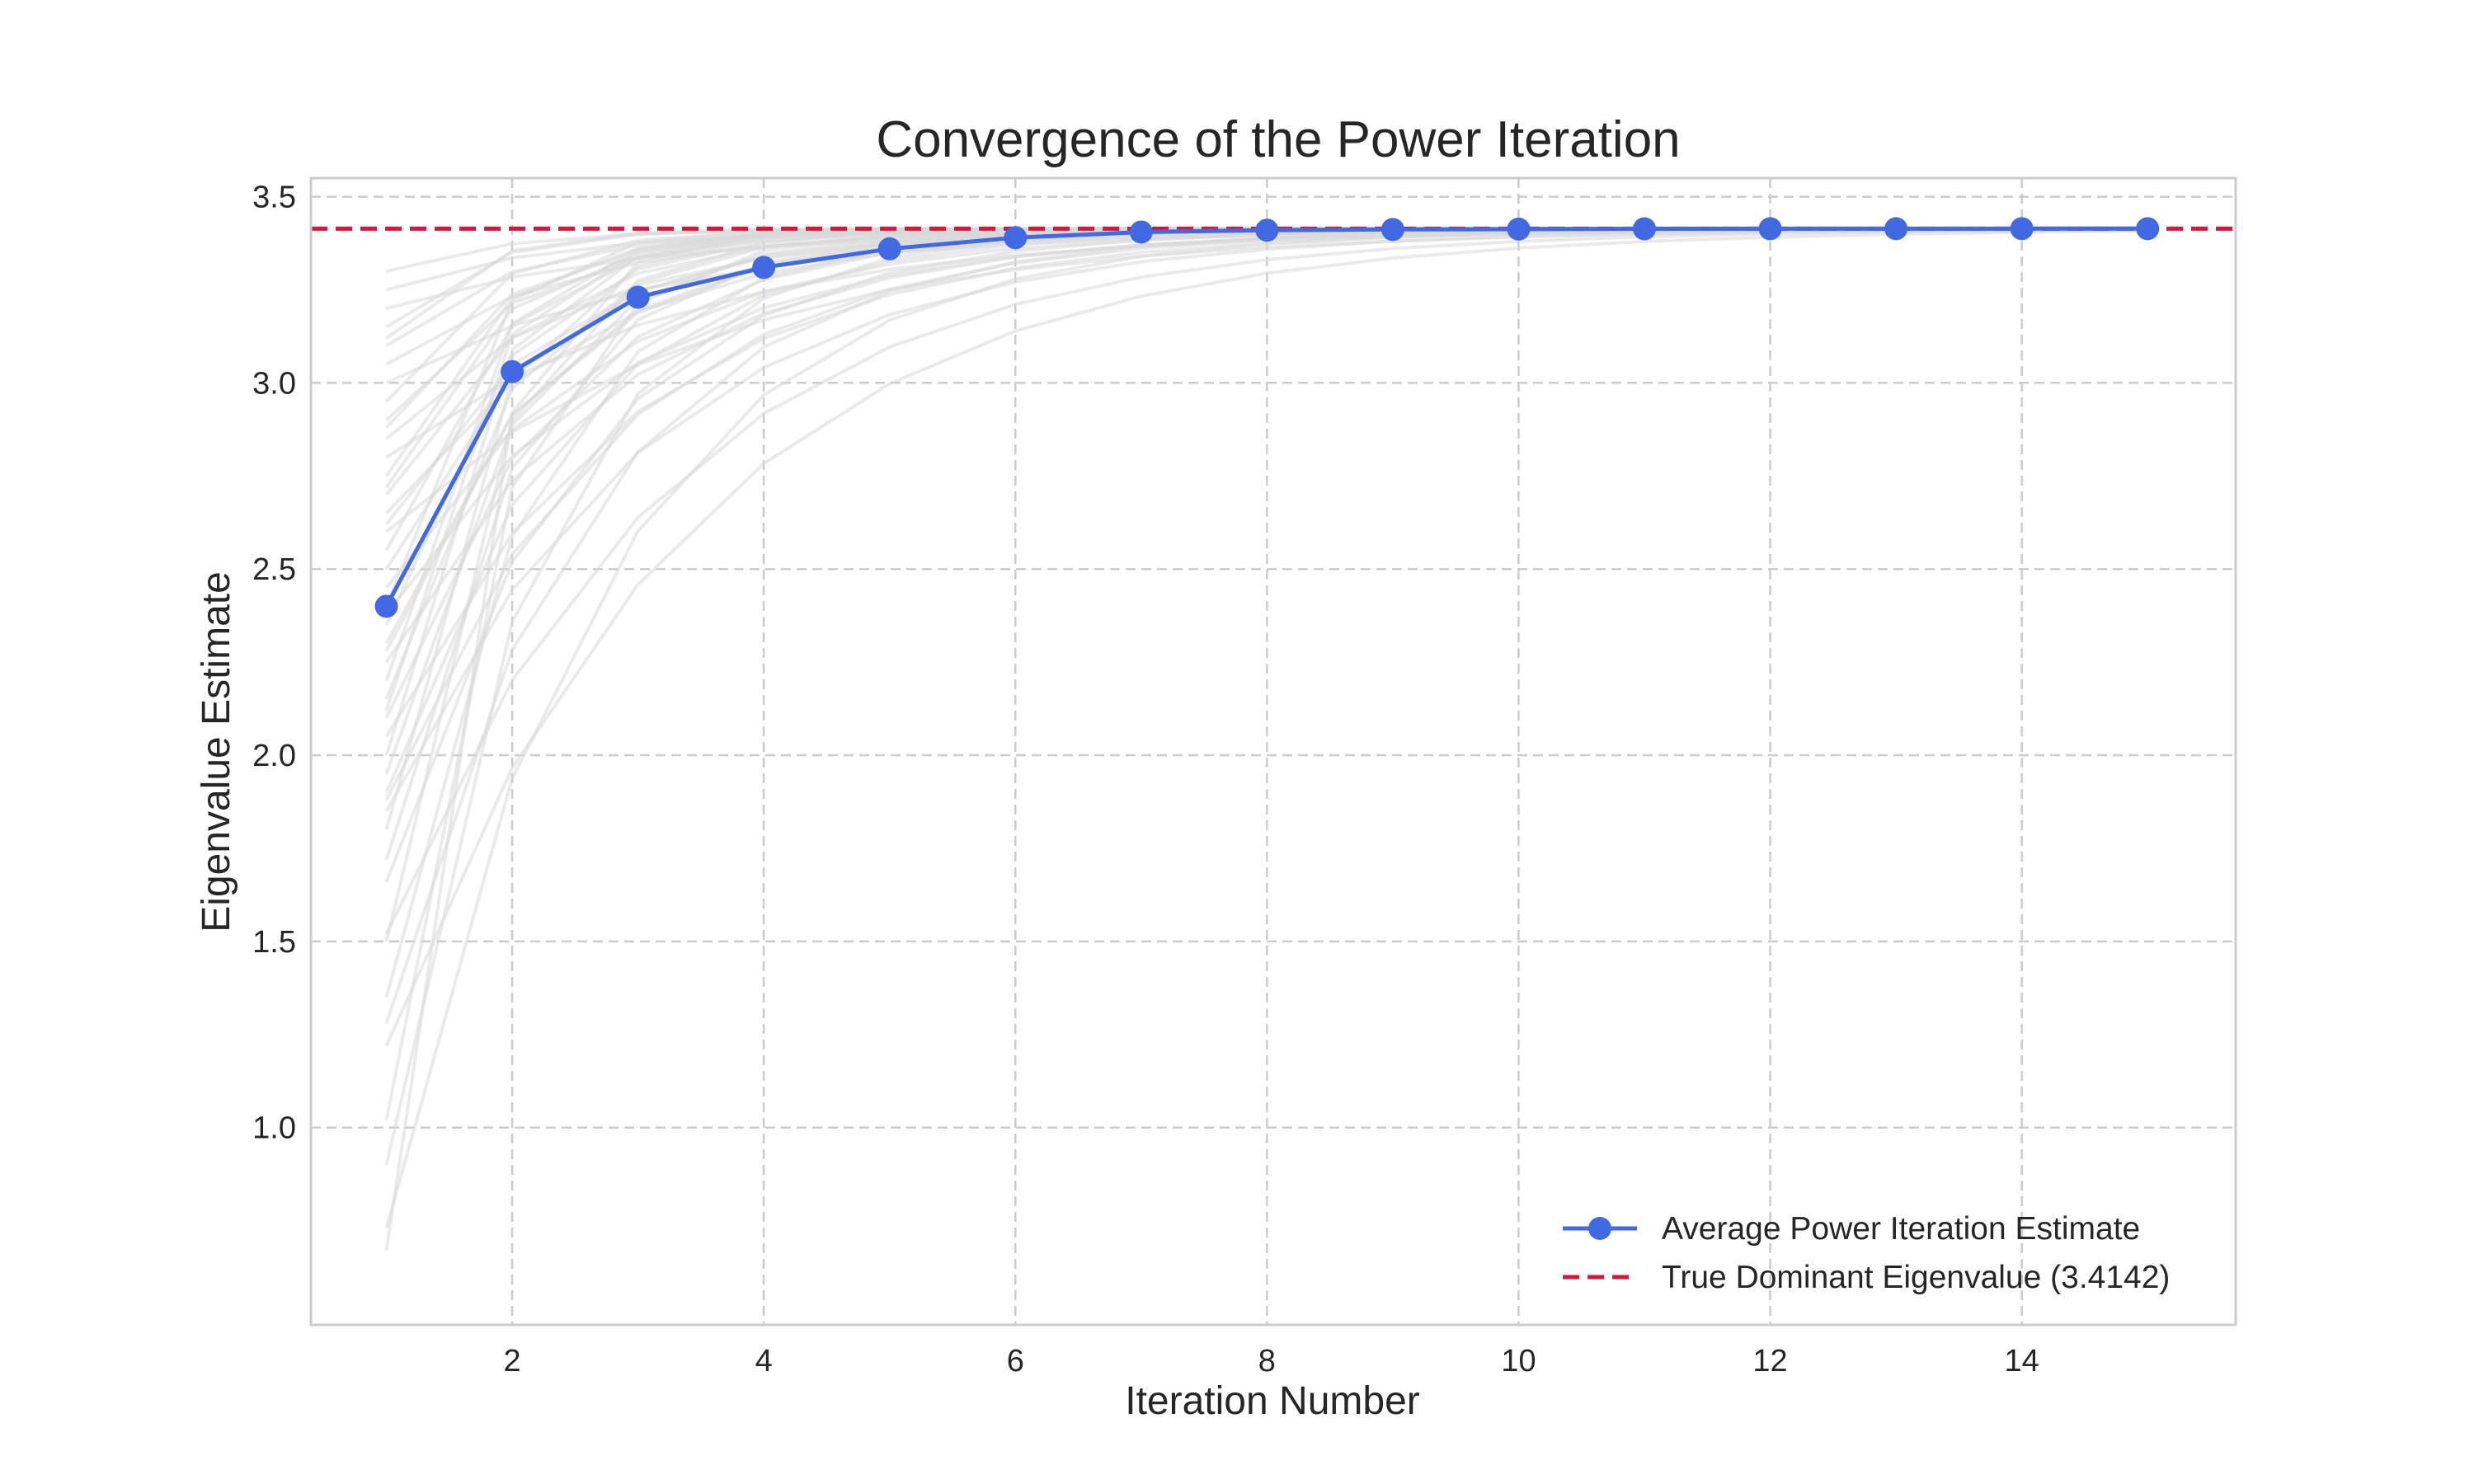  What do you see at coordinates (274, 663) in the screenshot?
I see `y-axis-ticks: 1.0 1.5 2.0 2.5 3.0 3.5` at bounding box center [274, 663].